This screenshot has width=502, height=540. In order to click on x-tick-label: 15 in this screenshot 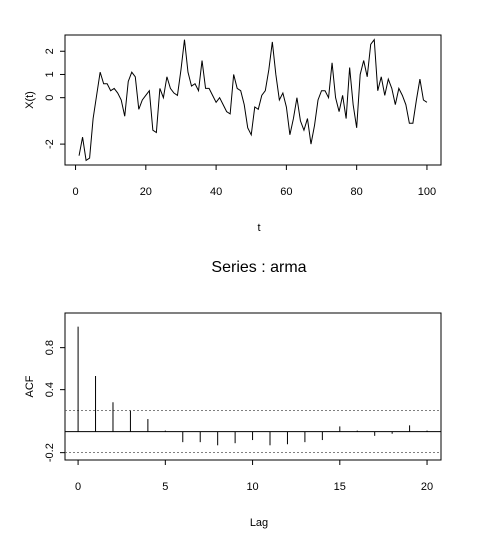, I will do `click(340, 487)`.